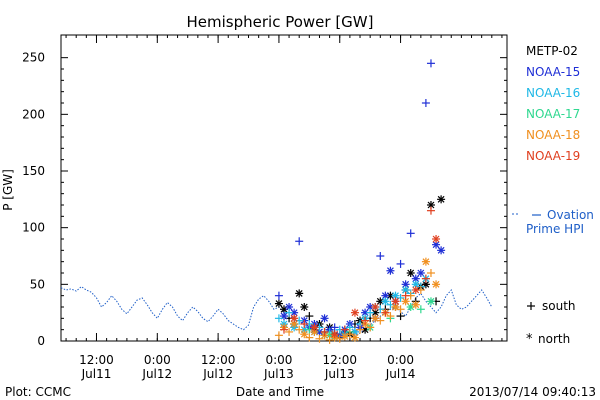 The width and height of the screenshot is (600, 400). What do you see at coordinates (553, 156) in the screenshot?
I see `legend-item-noaa-19: NOAA-19` at bounding box center [553, 156].